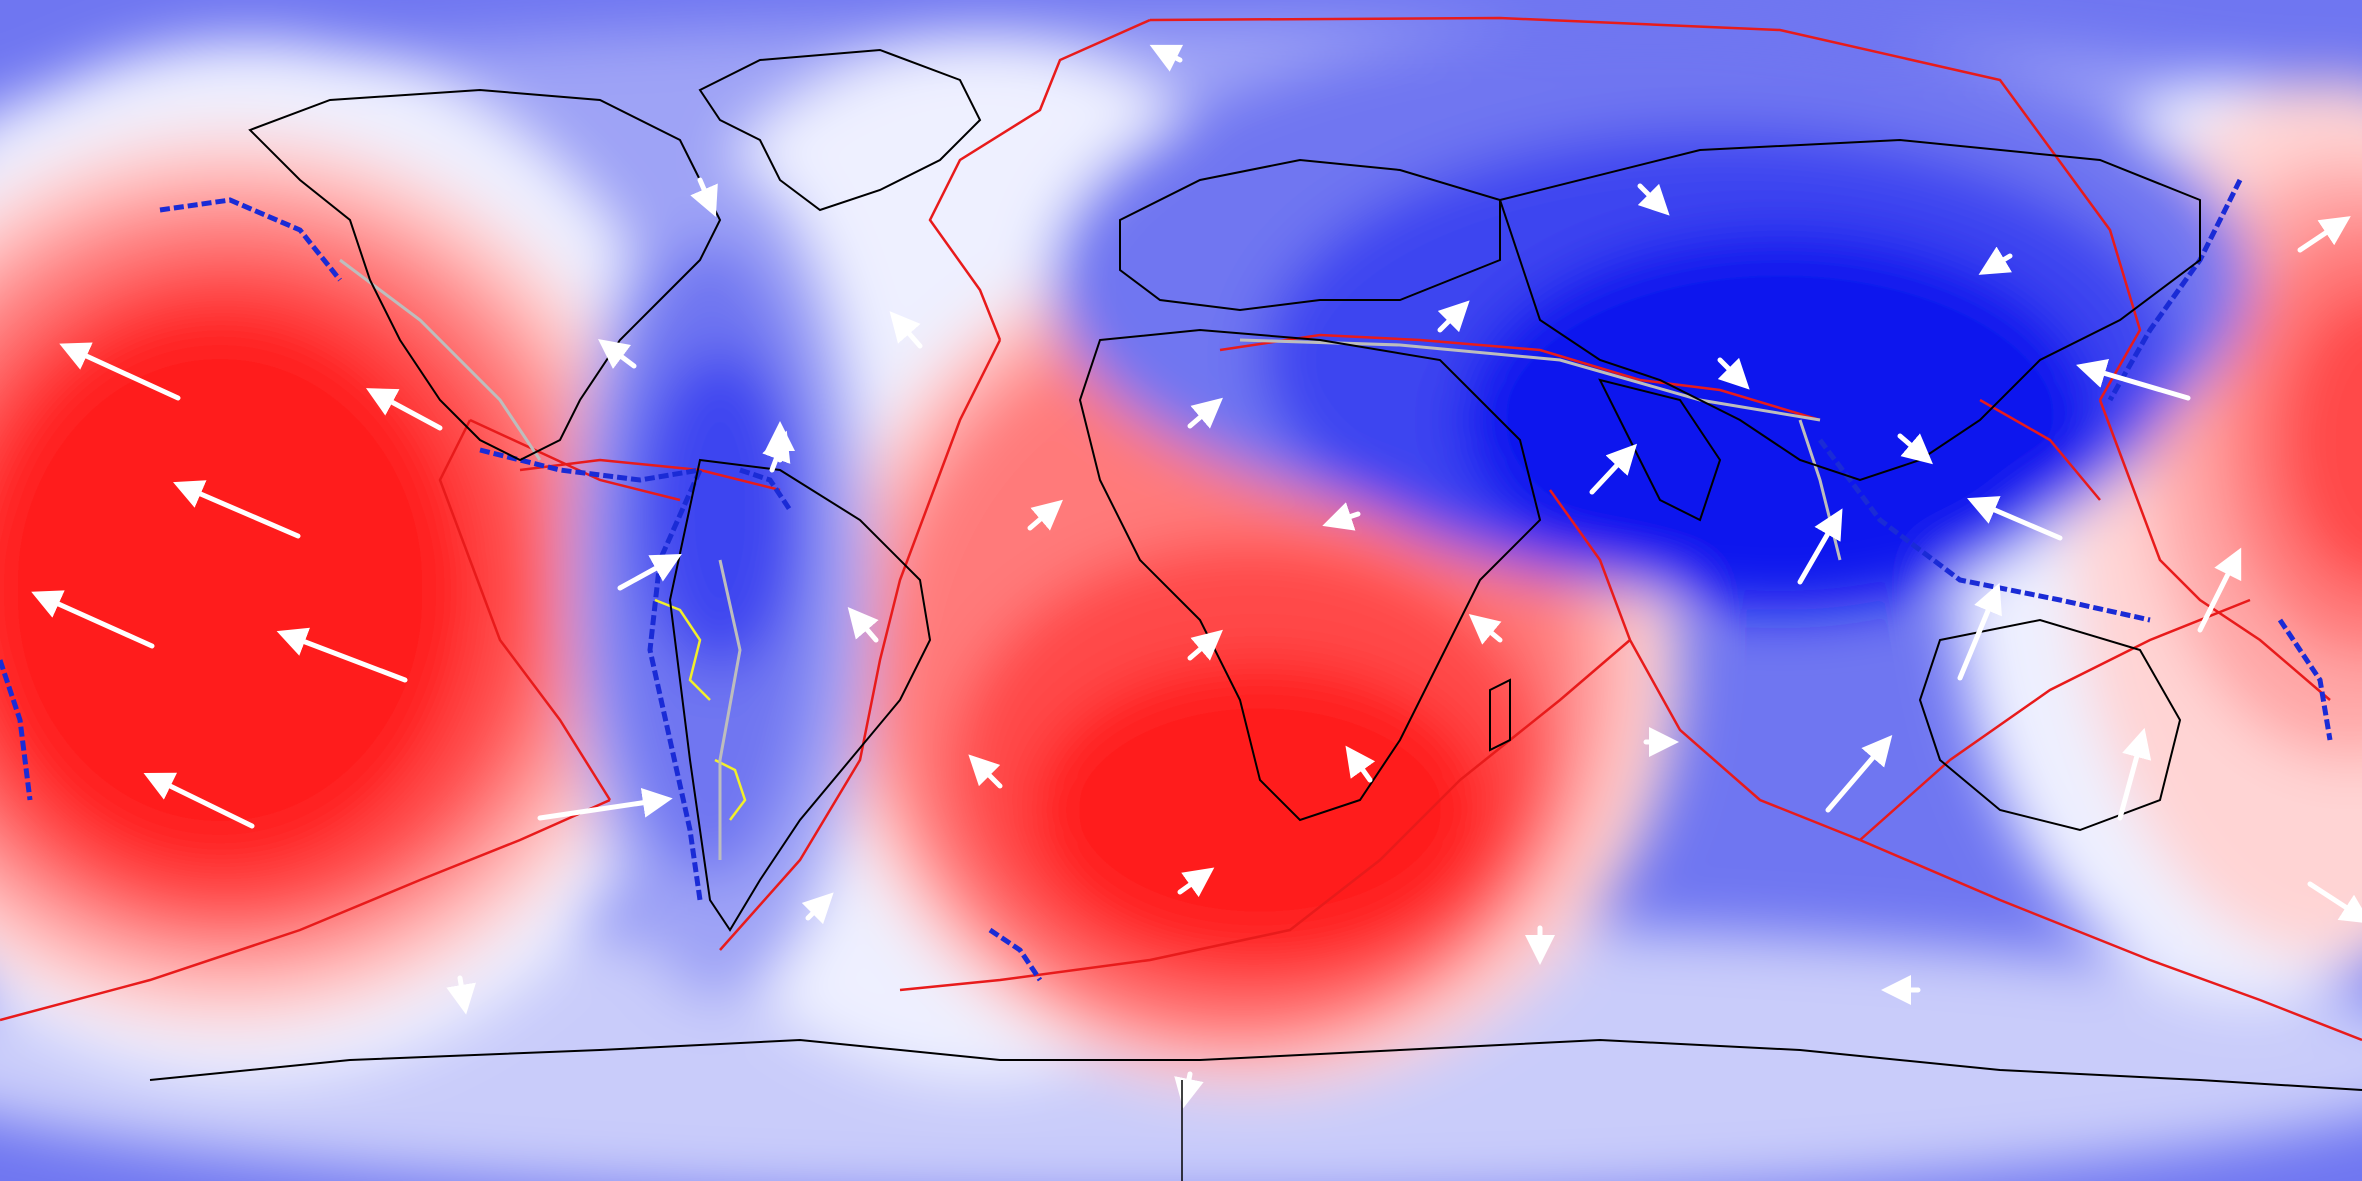  Describe the element at coordinates (675, 684) in the screenshot. I see `subduction-andes` at that location.